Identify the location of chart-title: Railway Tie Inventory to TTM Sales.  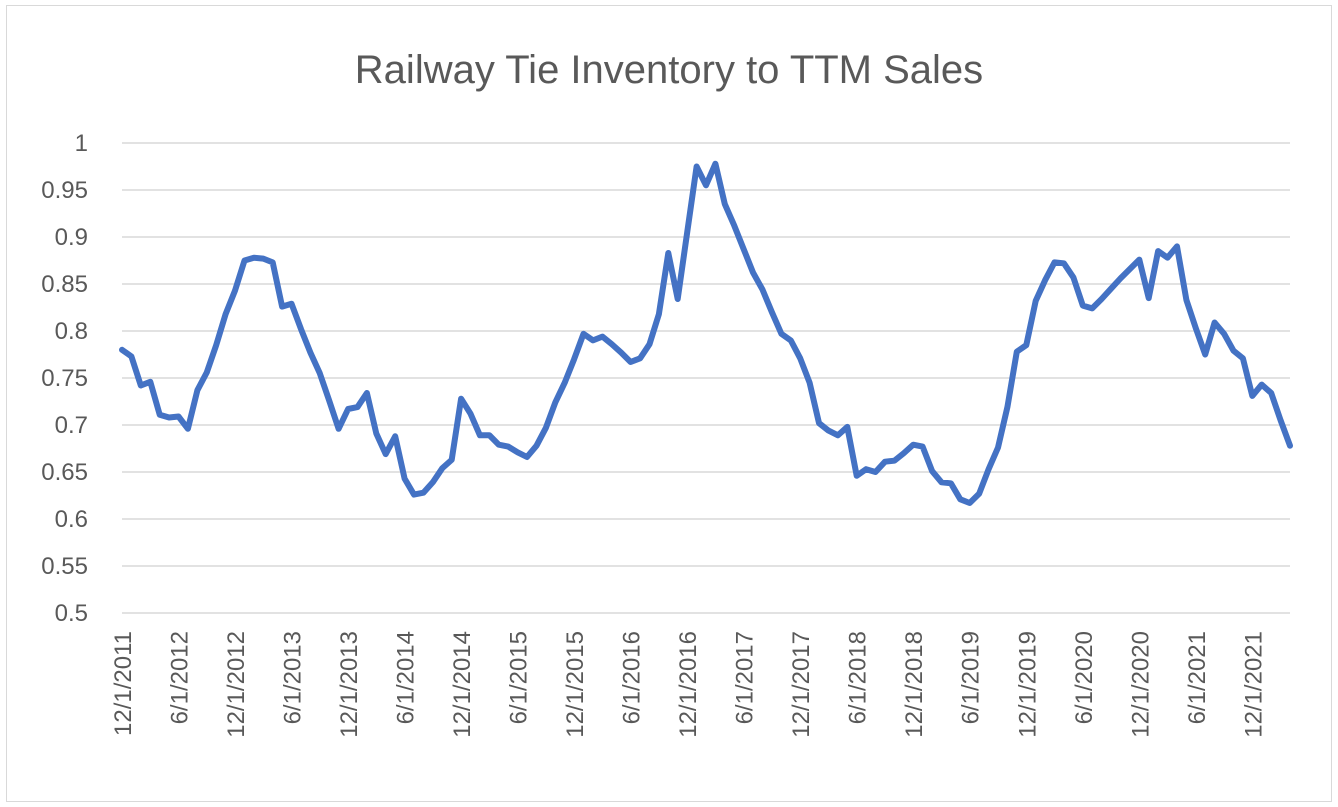
(669, 70).